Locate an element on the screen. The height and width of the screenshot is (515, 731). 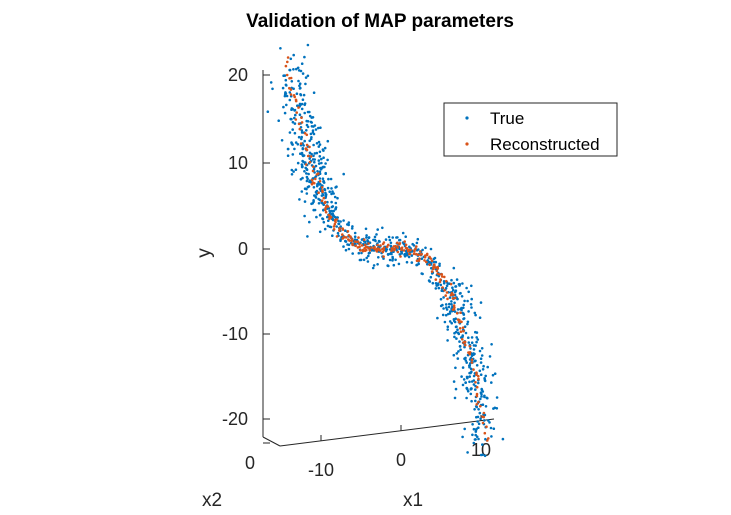
legend-label-reconstructed: Reconstructed is located at coordinates (545, 144).